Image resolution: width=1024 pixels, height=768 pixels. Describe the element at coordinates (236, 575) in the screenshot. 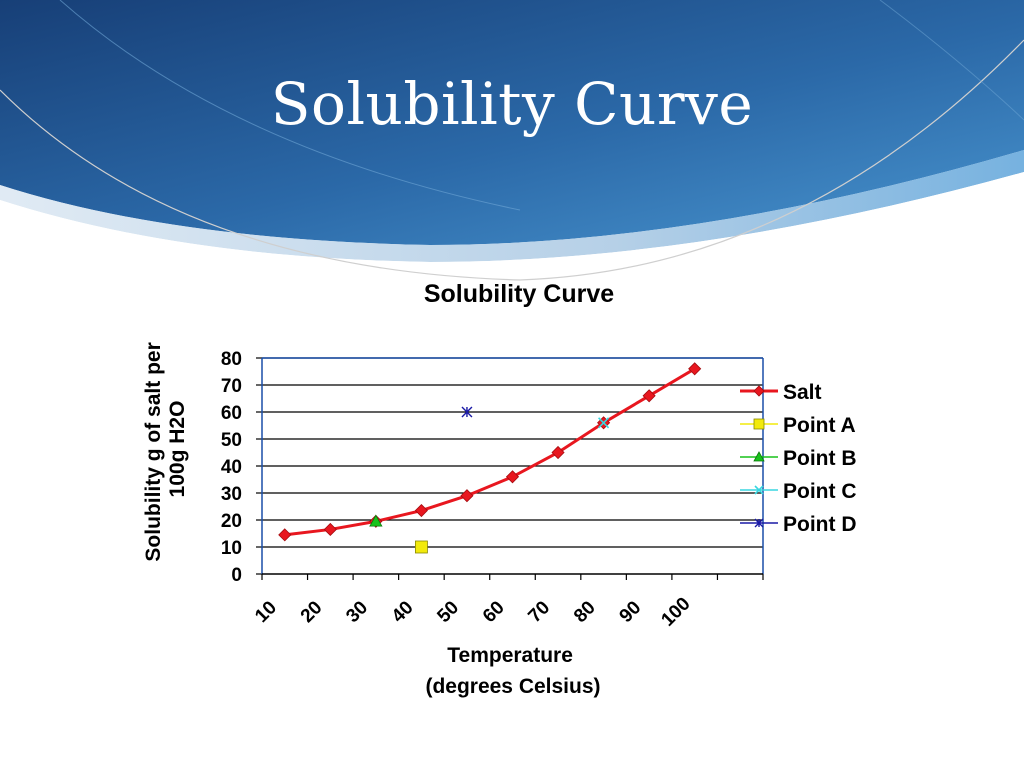

I see `y-tick-label: 0` at that location.